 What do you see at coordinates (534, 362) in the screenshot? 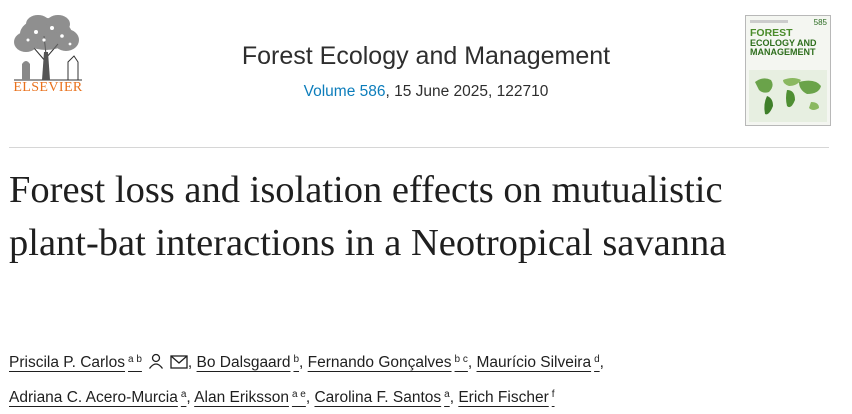
I see `author-name: Maurício Silveira` at bounding box center [534, 362].